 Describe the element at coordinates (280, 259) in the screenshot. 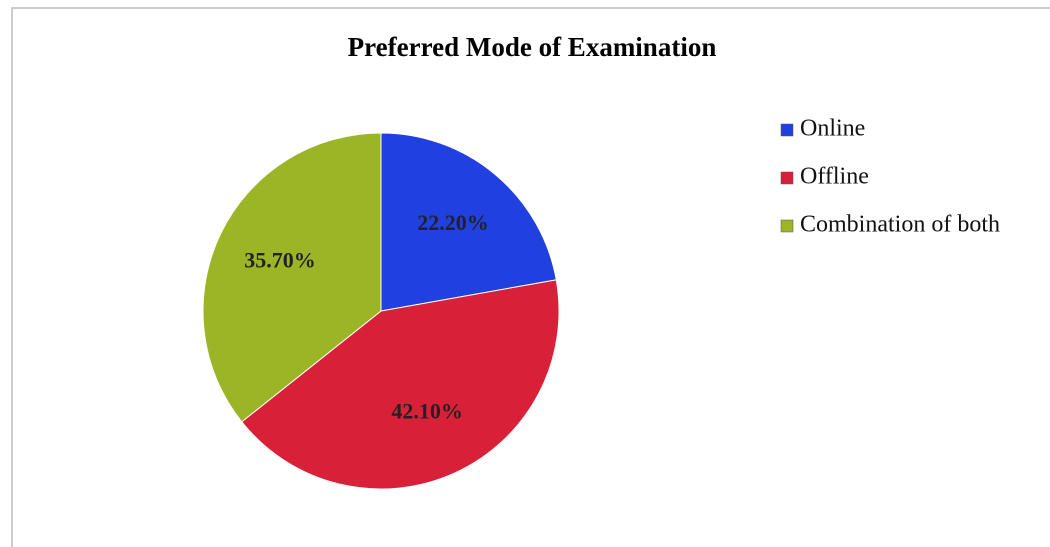

I see `data-label: 35.70%` at that location.